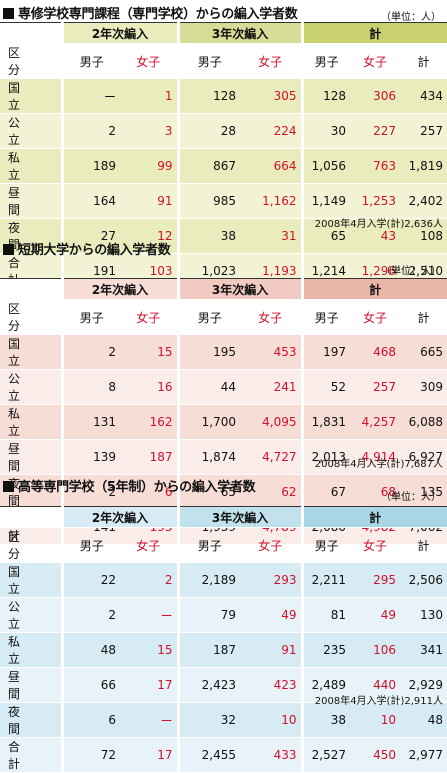 Image resolution: width=447 pixels, height=773 pixels. What do you see at coordinates (378, 701) in the screenshot?
I see `footnote: 2008年4月入学(計)2,911人` at bounding box center [378, 701].